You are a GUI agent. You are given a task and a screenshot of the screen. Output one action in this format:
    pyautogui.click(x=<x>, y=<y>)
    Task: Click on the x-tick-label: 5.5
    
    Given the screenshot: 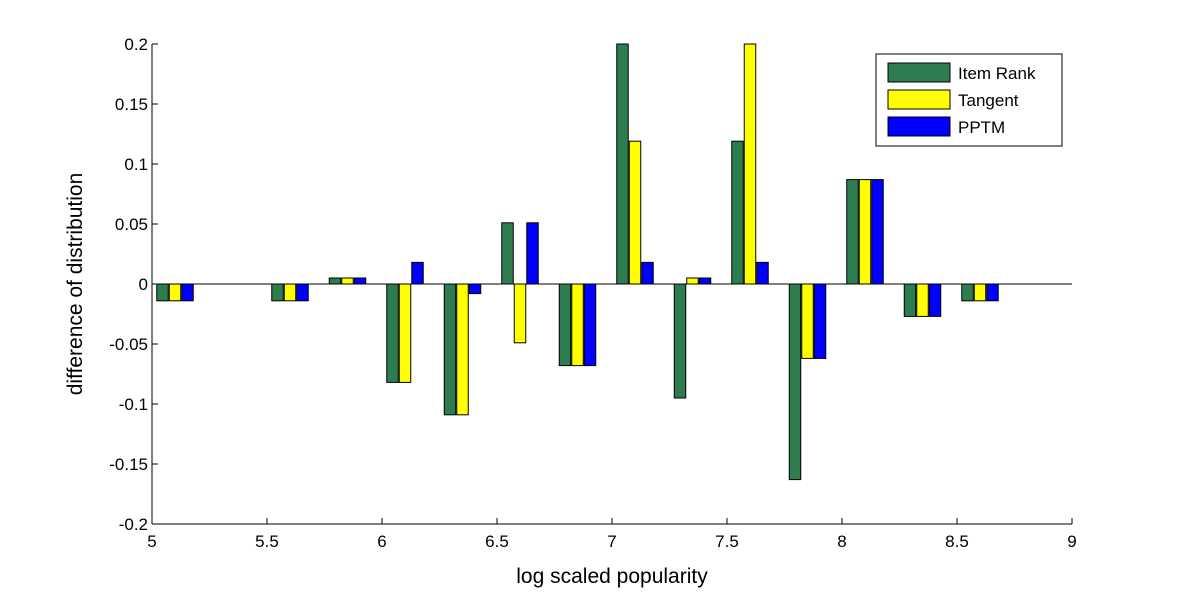 What is the action you would take?
    pyautogui.click(x=267, y=541)
    